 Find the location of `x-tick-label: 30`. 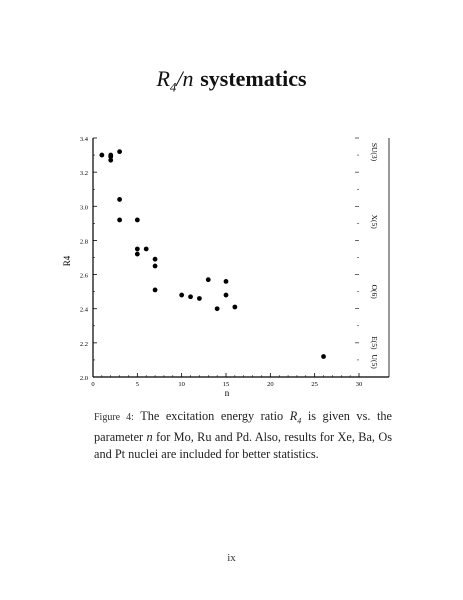

x-tick-label: 30 is located at coordinates (359, 384).